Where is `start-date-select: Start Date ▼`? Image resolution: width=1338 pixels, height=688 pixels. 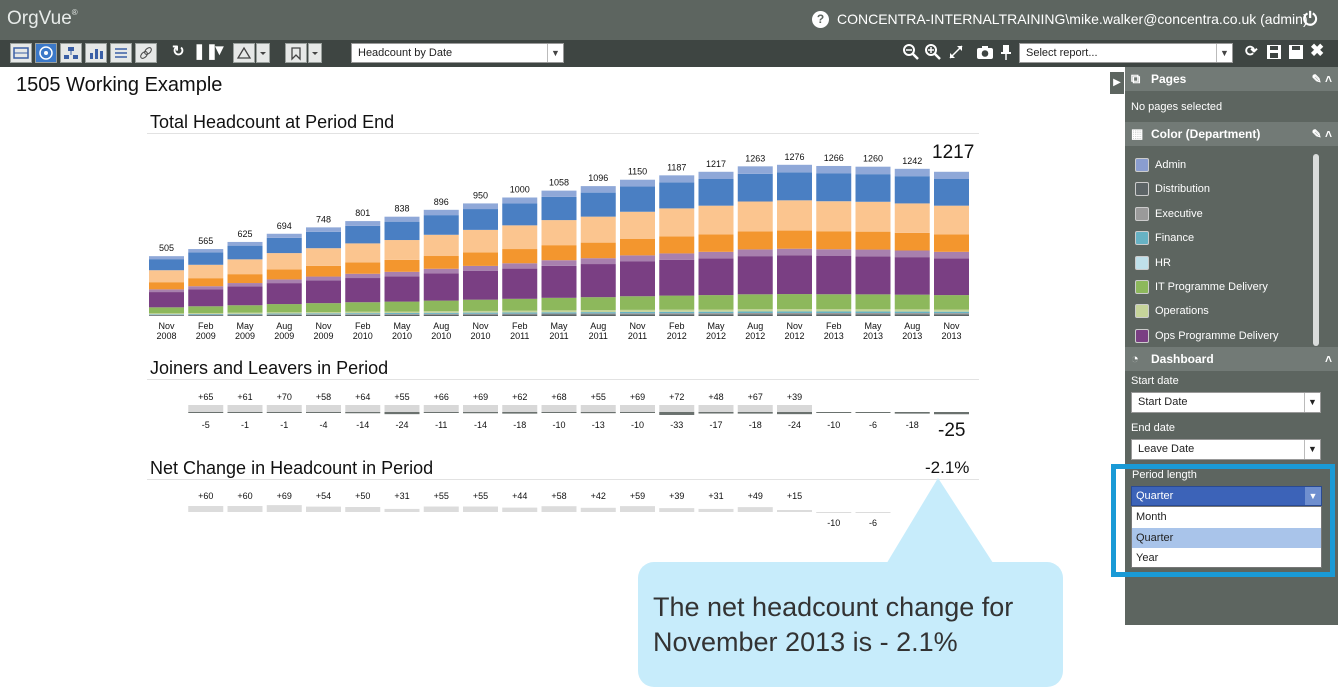
start-date-select: Start Date ▼ is located at coordinates (1226, 402).